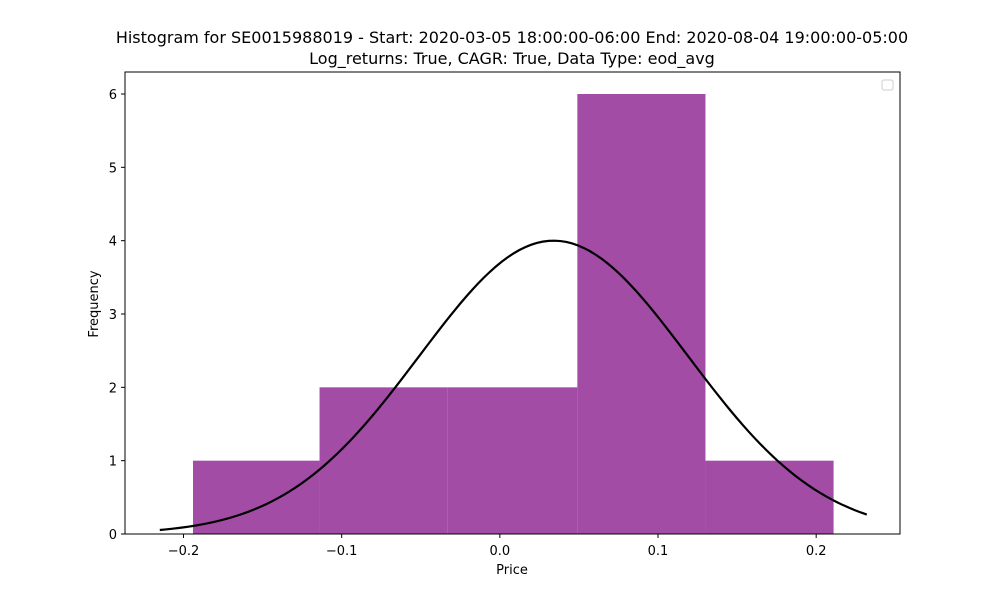 This screenshot has height=600, width=1000. What do you see at coordinates (184, 551) in the screenshot?
I see `x-tick-label-0: −0.2` at bounding box center [184, 551].